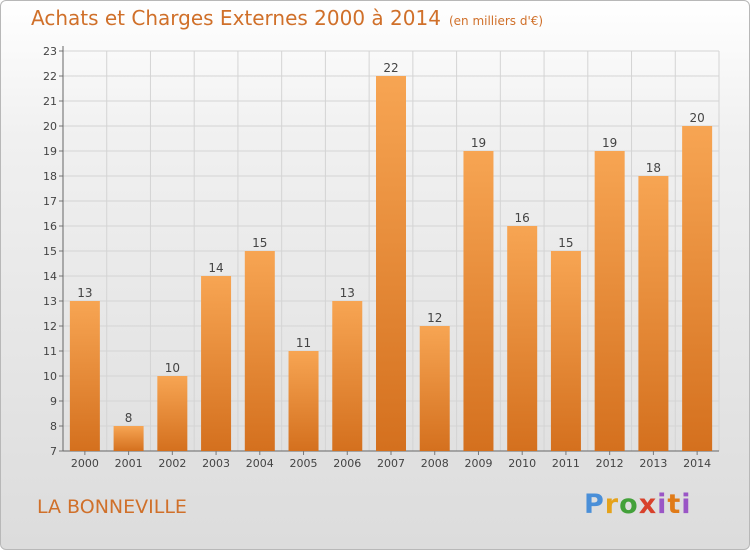  Describe the element at coordinates (50, 51) in the screenshot. I see `y-tick-label: 23` at that location.